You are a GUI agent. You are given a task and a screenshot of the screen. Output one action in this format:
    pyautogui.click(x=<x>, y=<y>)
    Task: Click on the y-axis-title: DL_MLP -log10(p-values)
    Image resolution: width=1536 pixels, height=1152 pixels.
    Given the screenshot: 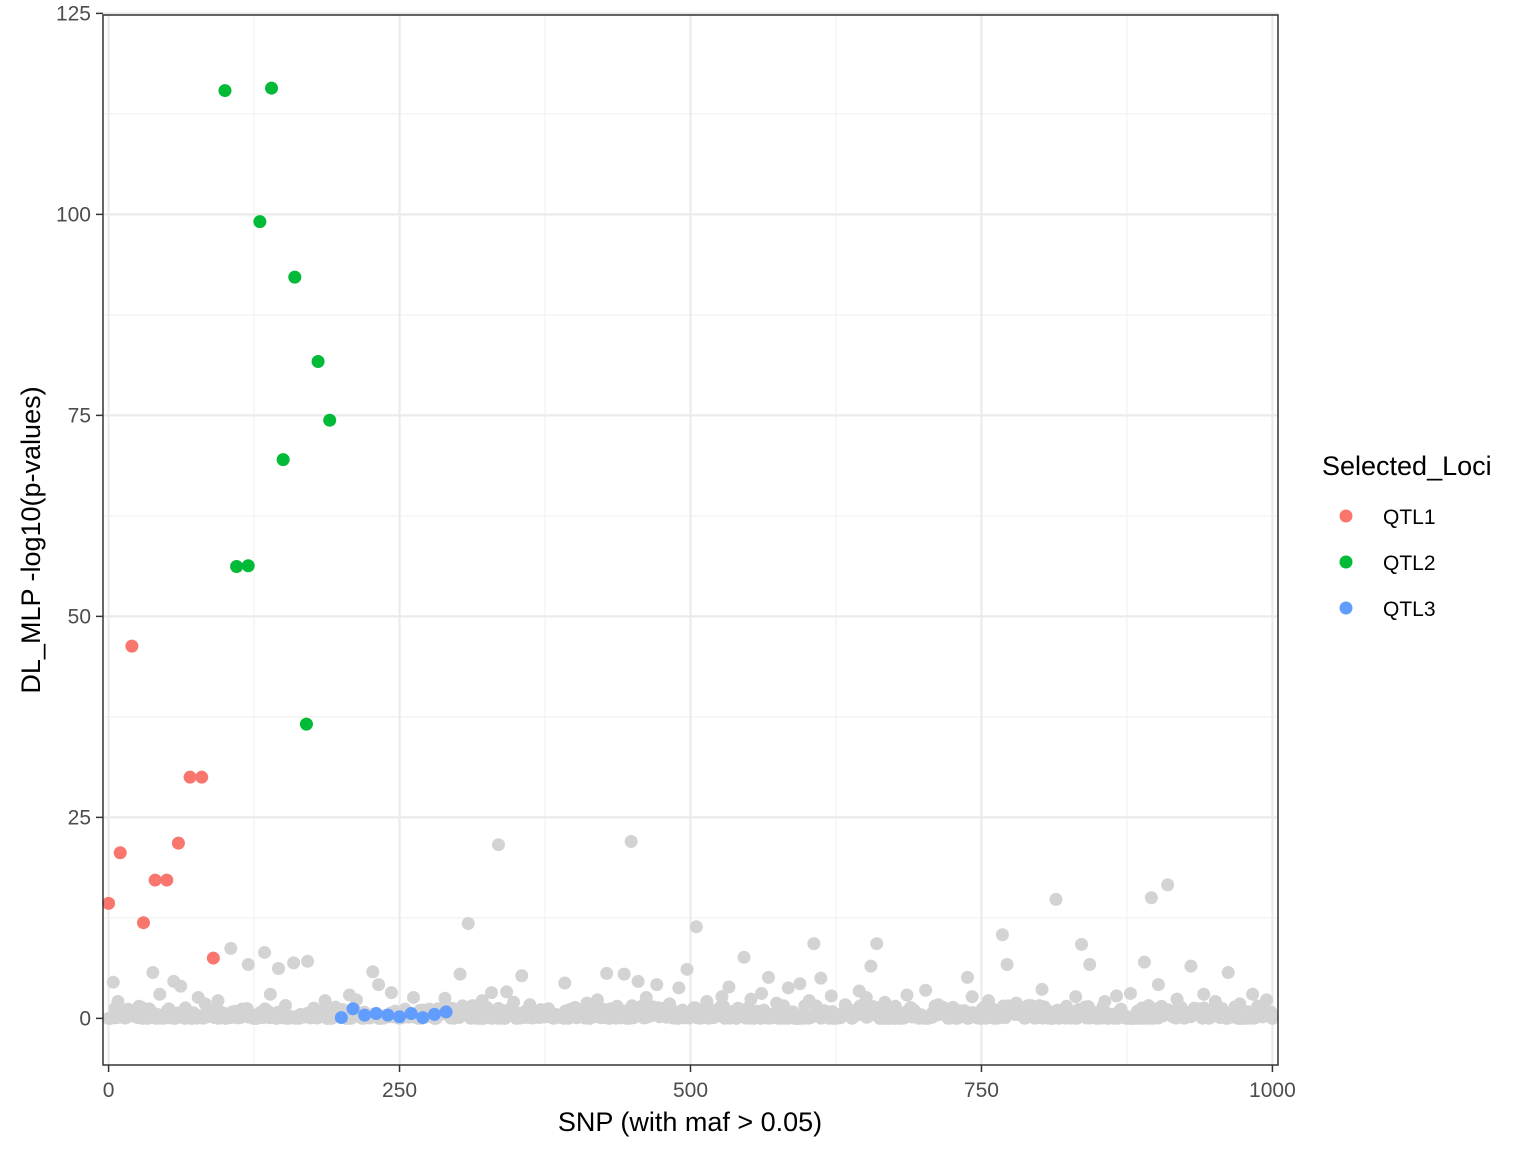 What is the action you would take?
    pyautogui.click(x=31, y=539)
    